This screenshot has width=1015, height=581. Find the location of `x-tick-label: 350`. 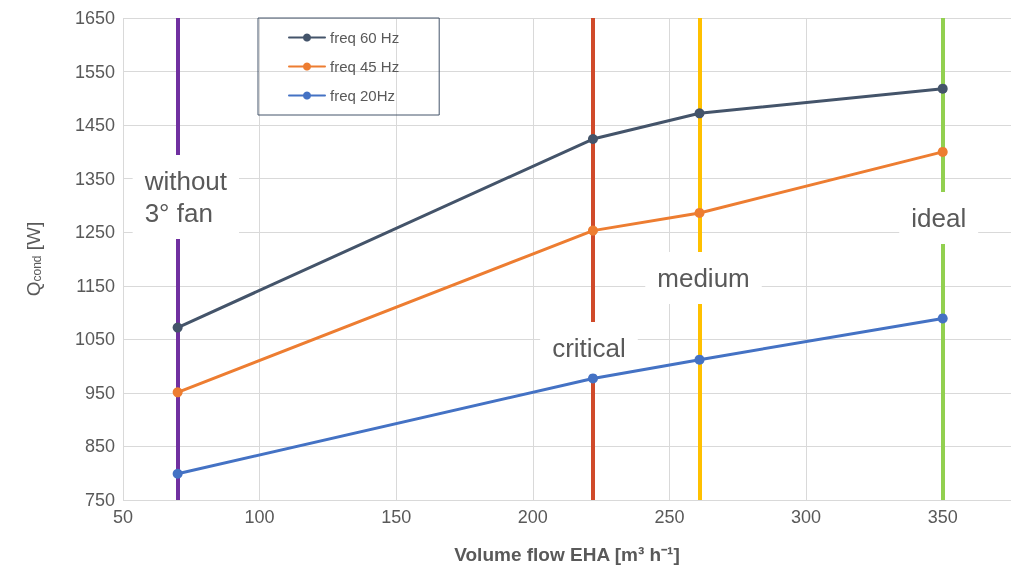

x-tick-label: 350 is located at coordinates (942, 517).